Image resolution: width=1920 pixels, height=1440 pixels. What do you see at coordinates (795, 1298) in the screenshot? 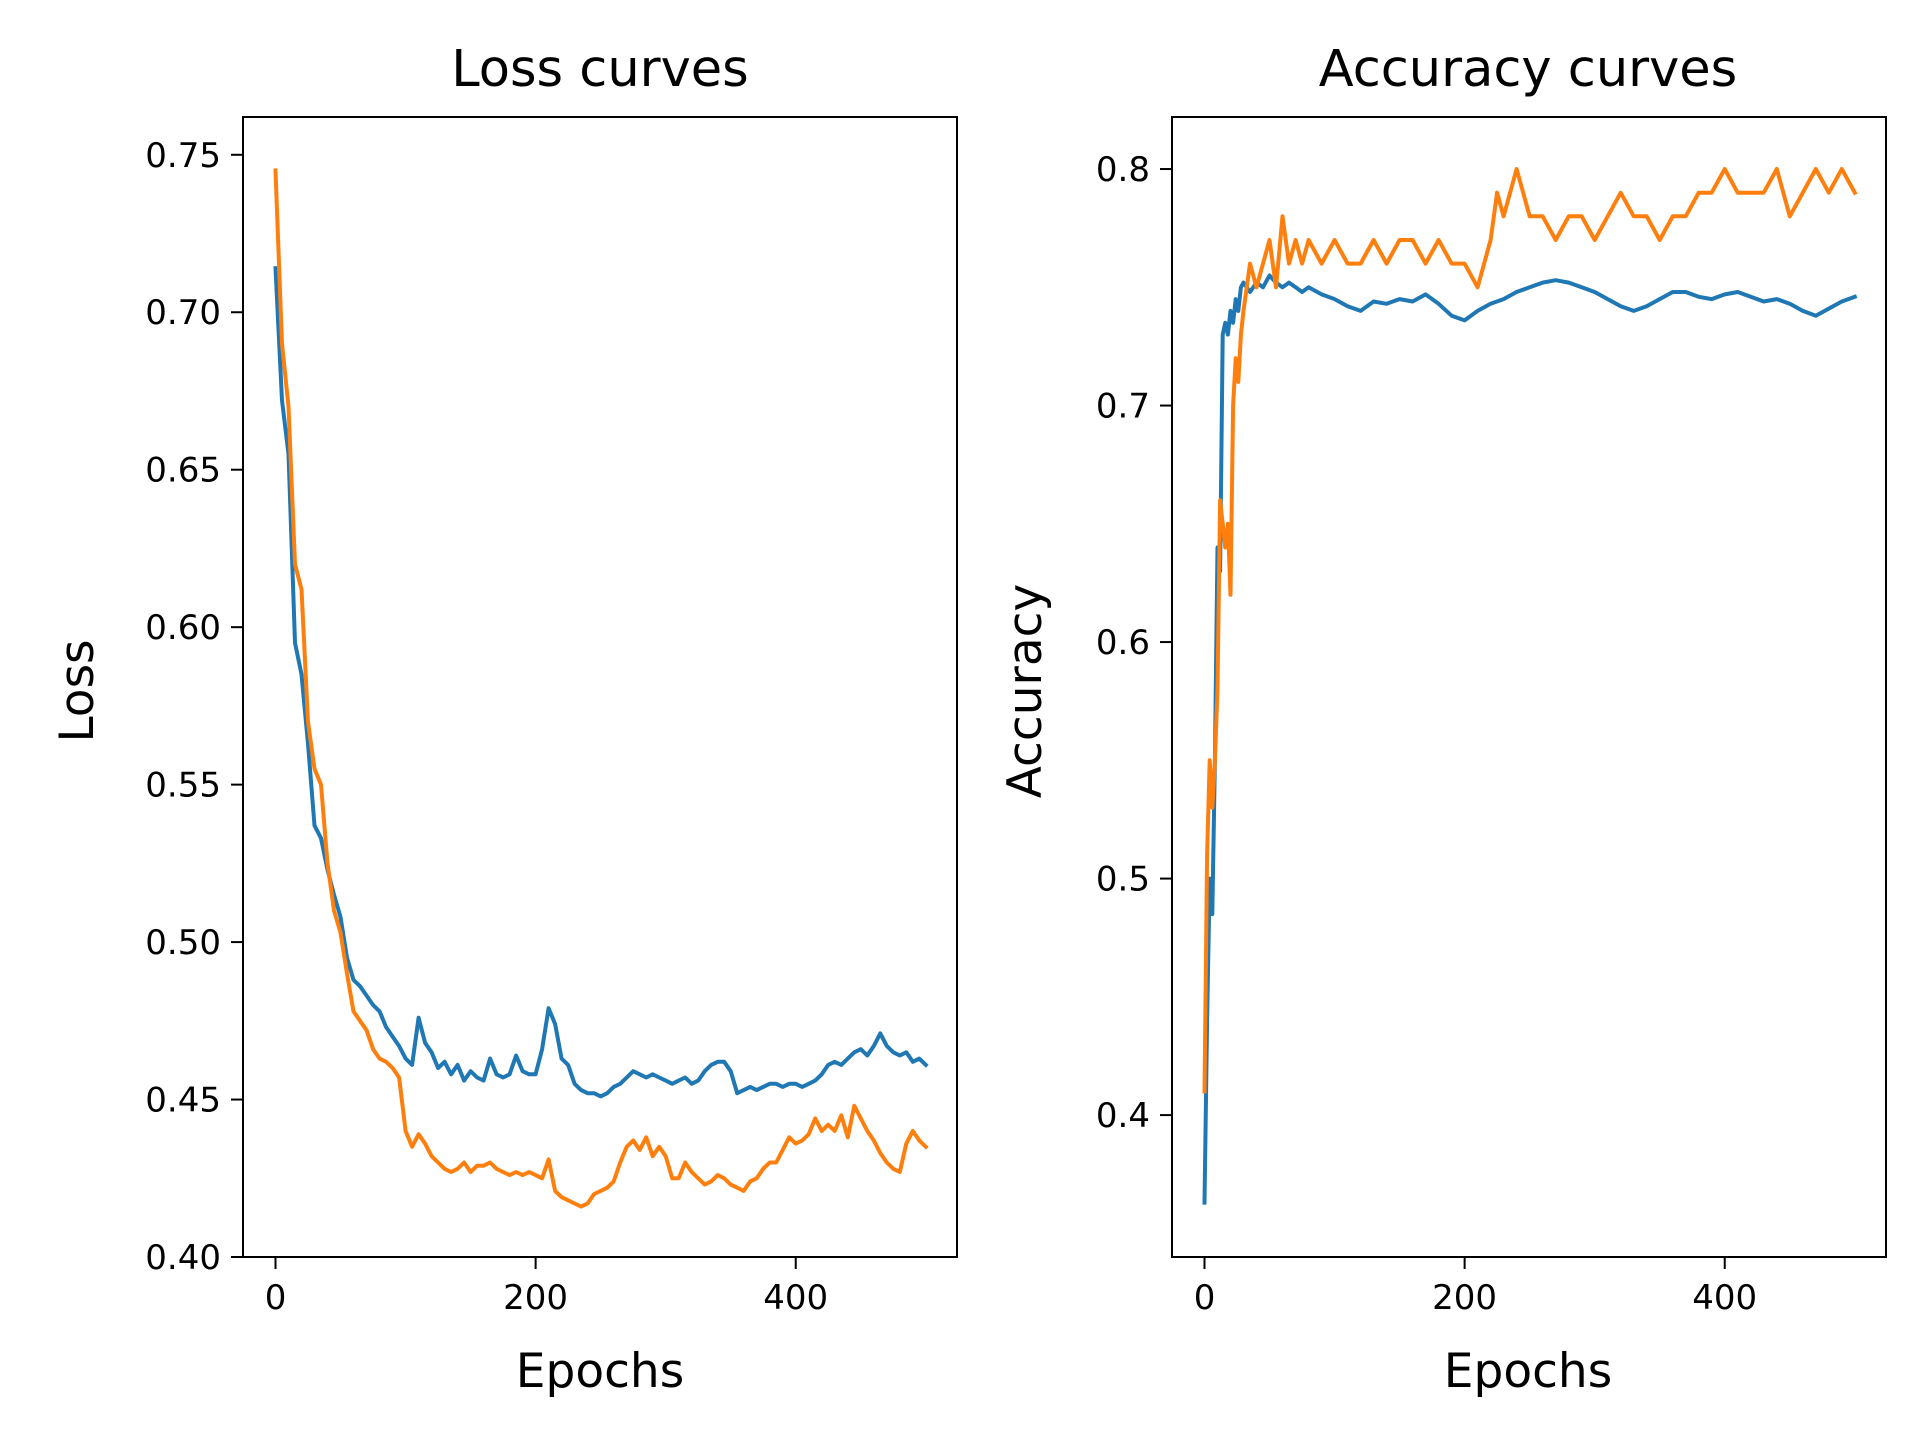
I see `loss-x-tick-label: 400` at bounding box center [795, 1298].